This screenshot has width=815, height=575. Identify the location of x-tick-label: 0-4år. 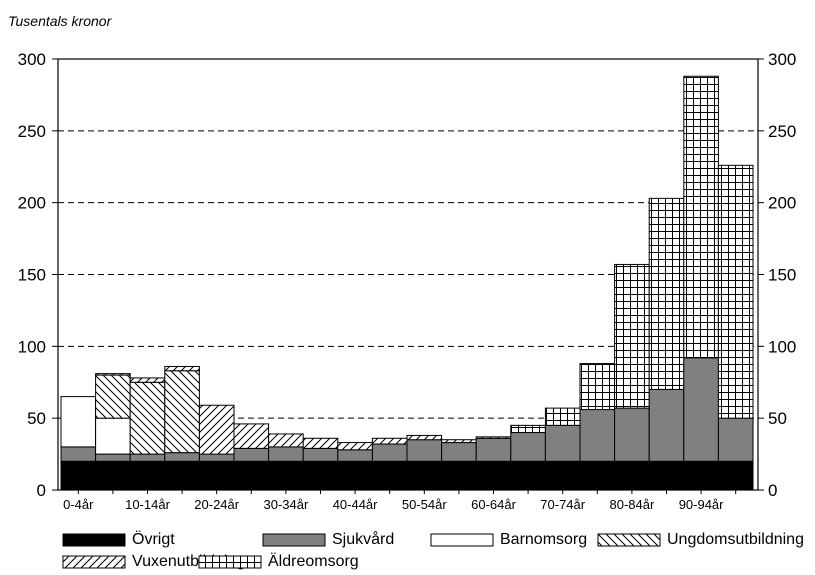
(78, 504).